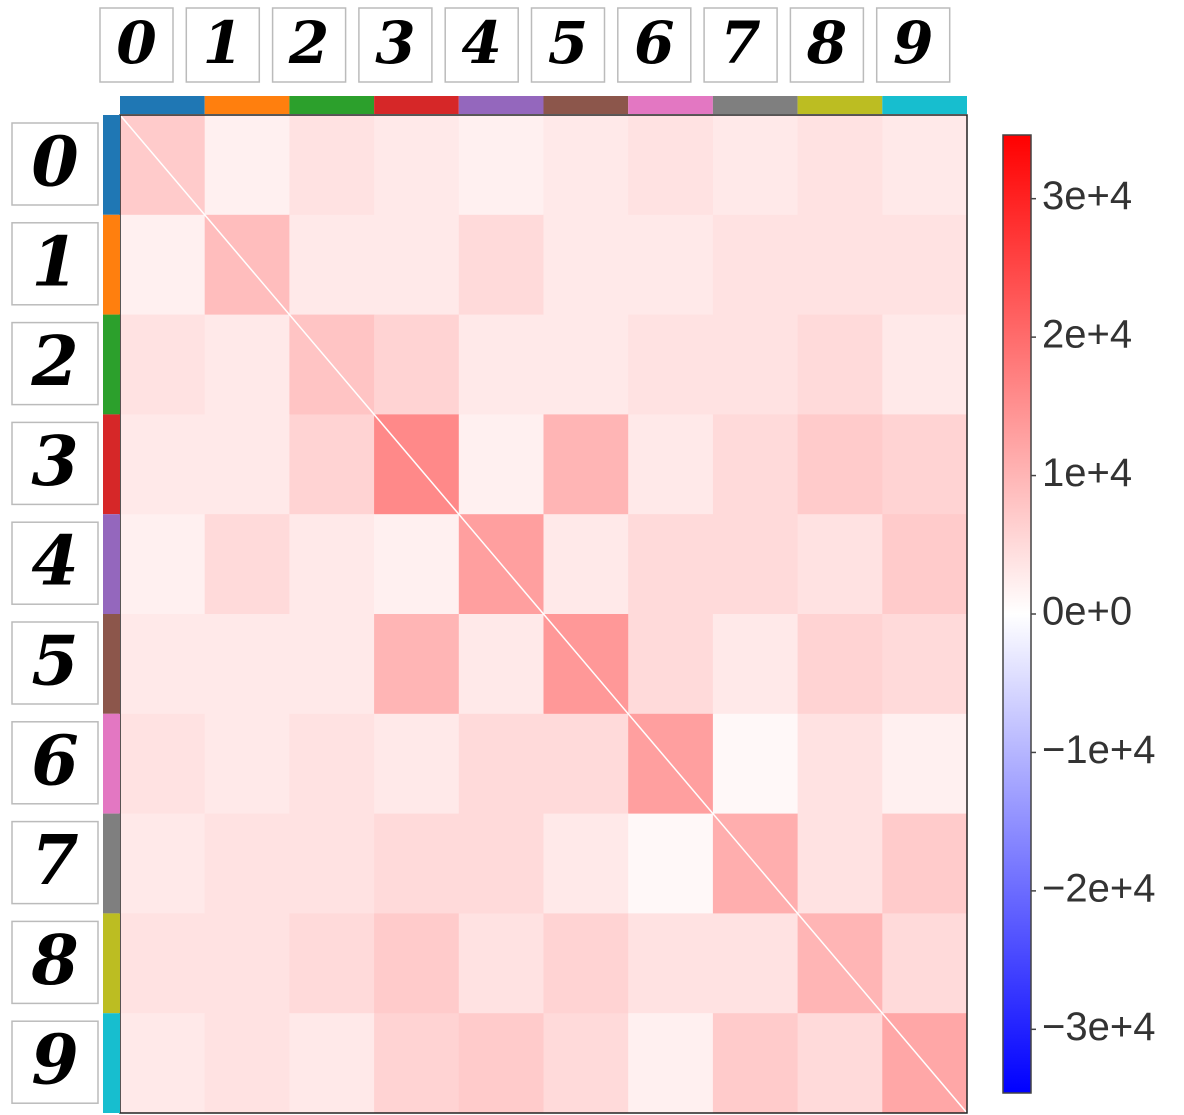 Image resolution: width=1184 pixels, height=1115 pixels. What do you see at coordinates (826, 43) in the screenshot?
I see `top-digit: 8` at bounding box center [826, 43].